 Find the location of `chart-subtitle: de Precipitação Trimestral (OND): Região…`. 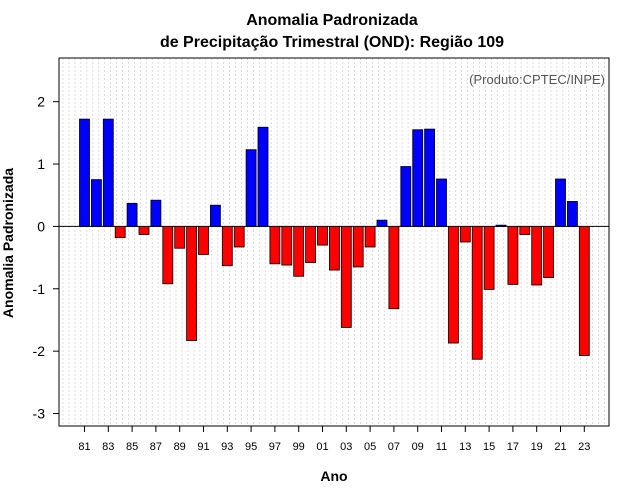

chart-subtitle: de Precipitação Trimestral (OND): Região… is located at coordinates (332, 42).